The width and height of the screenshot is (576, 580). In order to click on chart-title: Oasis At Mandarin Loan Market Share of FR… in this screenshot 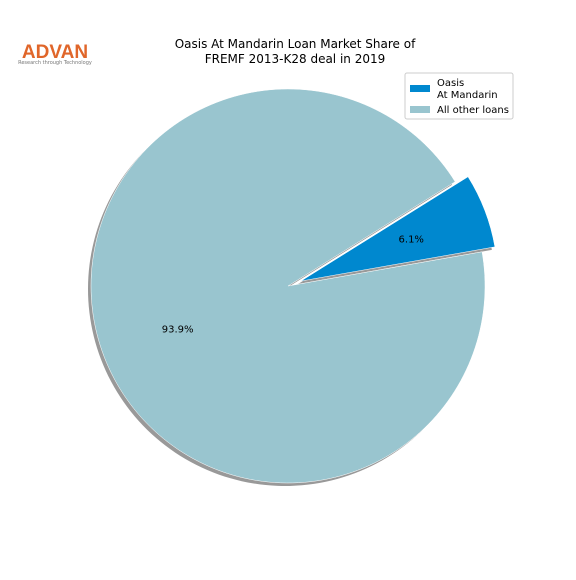, I will do `click(295, 51)`.